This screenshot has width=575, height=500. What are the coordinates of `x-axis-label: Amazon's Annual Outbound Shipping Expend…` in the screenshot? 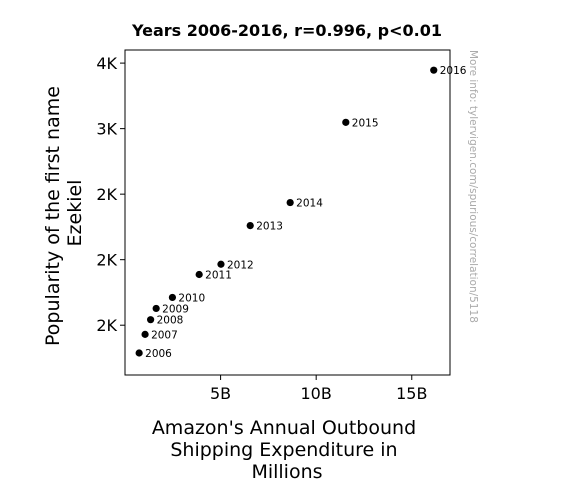 It's located at (287, 450).